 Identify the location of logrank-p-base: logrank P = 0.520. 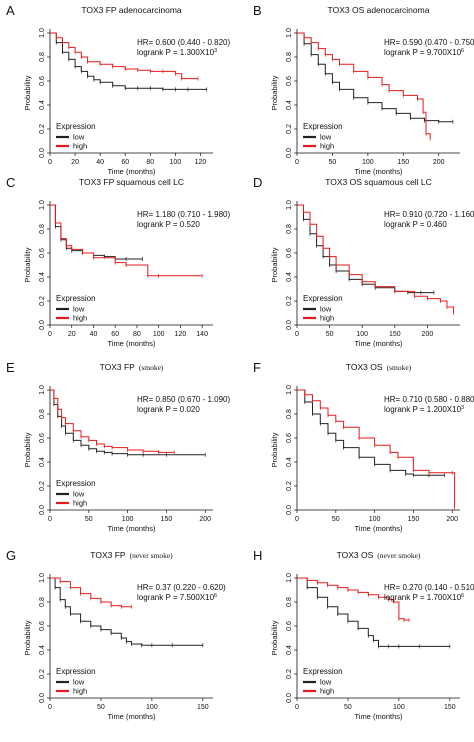
(168, 224).